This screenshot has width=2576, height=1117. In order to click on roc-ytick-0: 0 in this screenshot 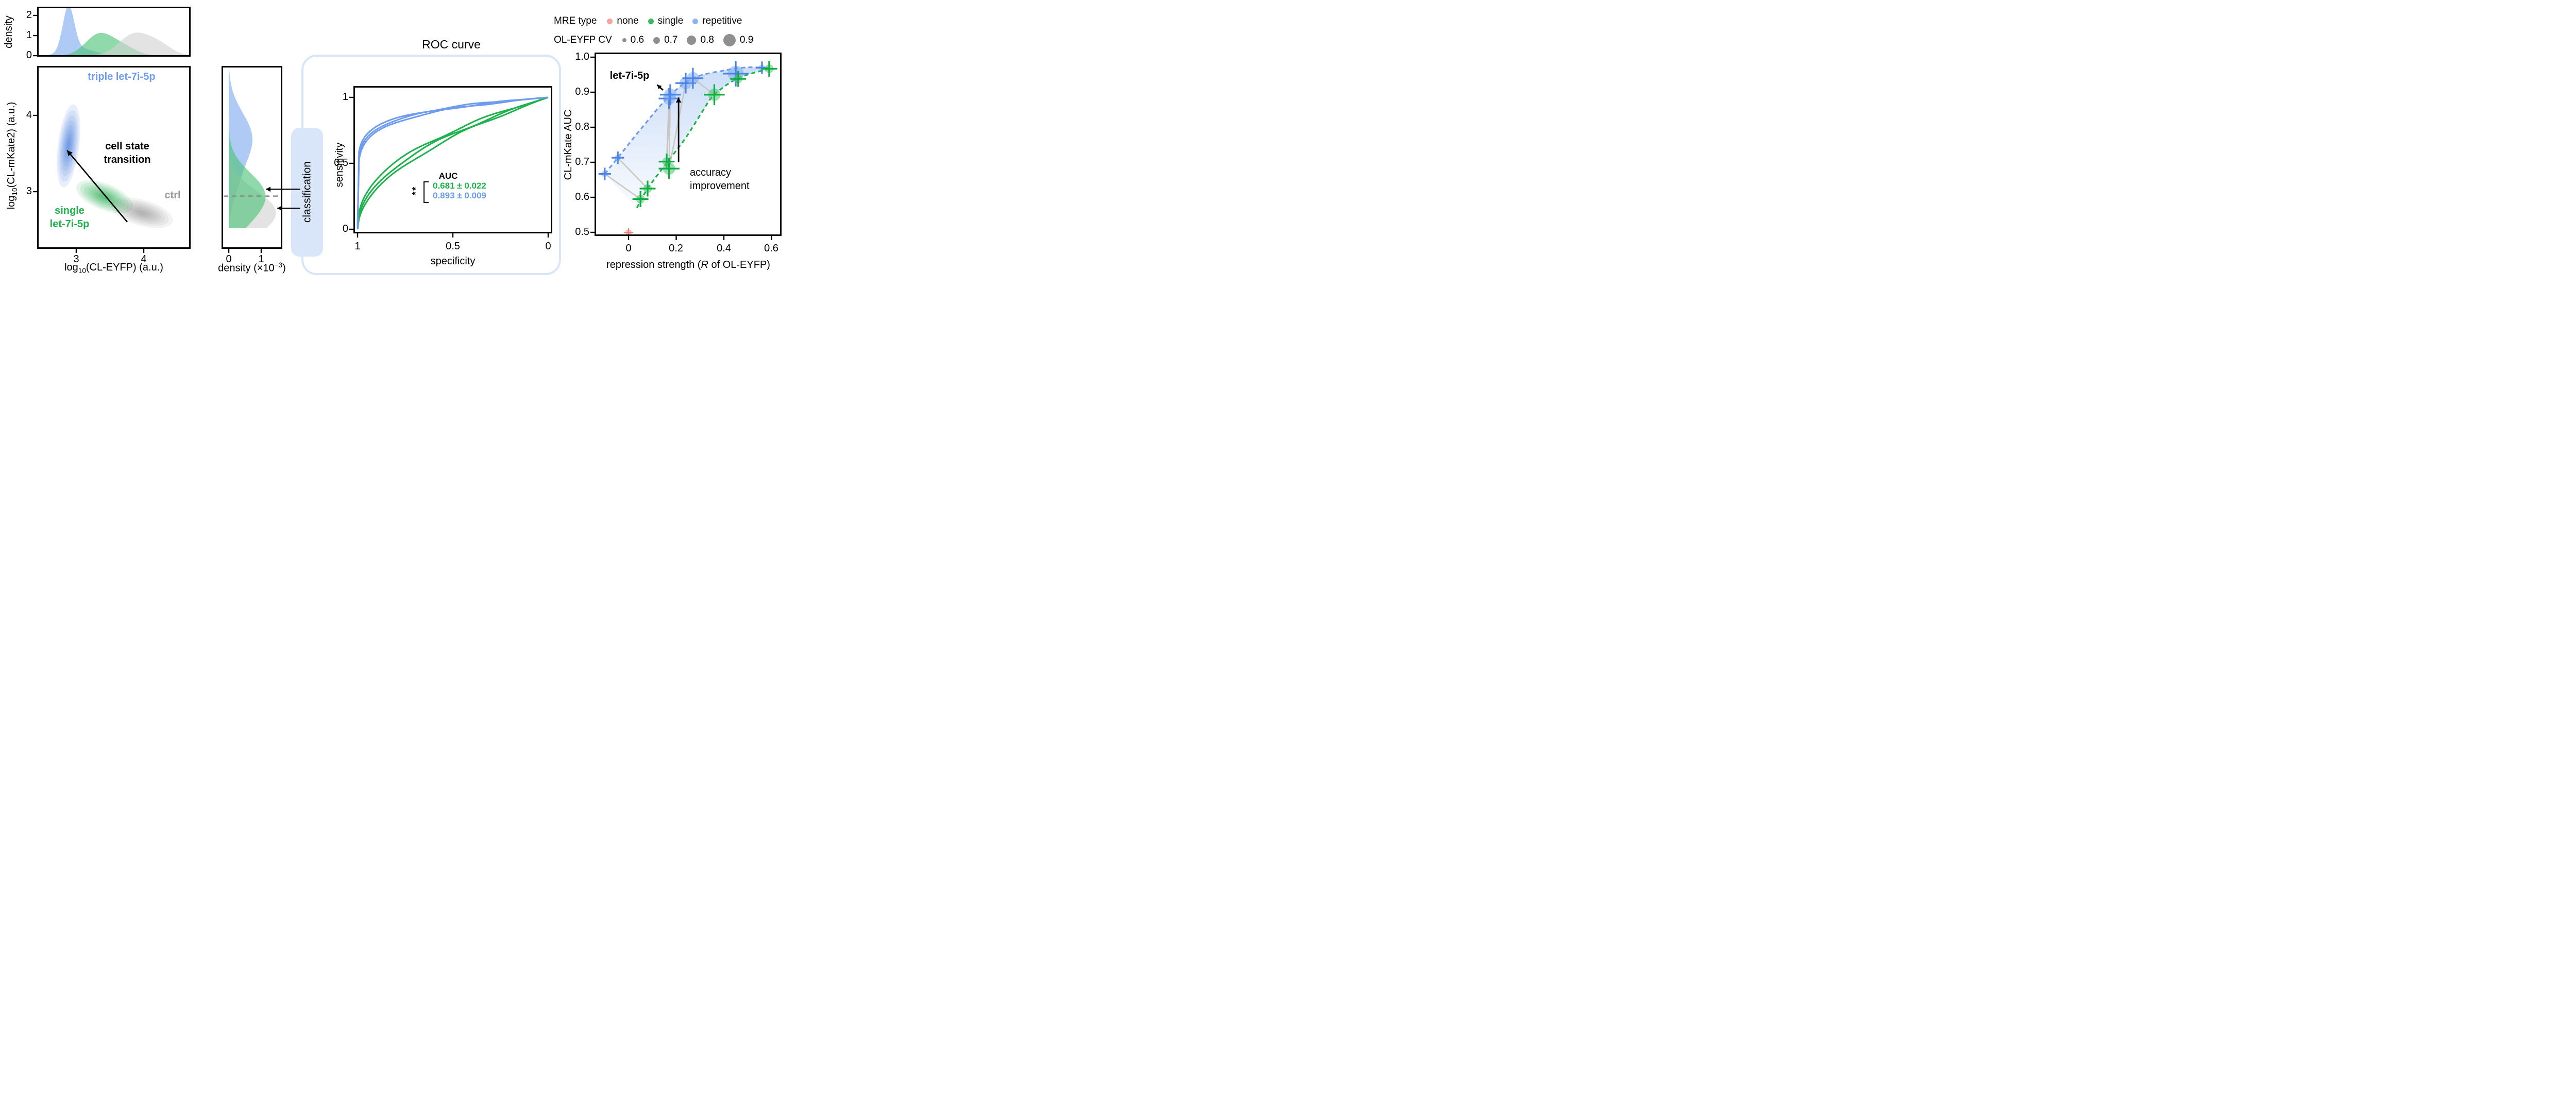, I will do `click(345, 228)`.